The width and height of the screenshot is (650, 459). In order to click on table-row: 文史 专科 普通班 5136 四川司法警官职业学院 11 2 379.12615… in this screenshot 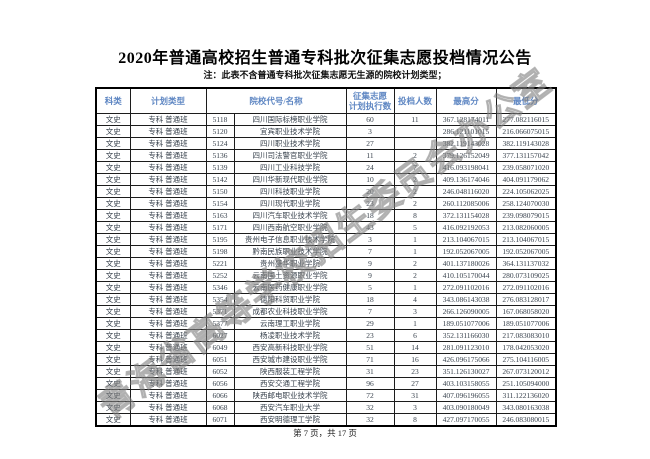, I will do `click(326, 155)`.